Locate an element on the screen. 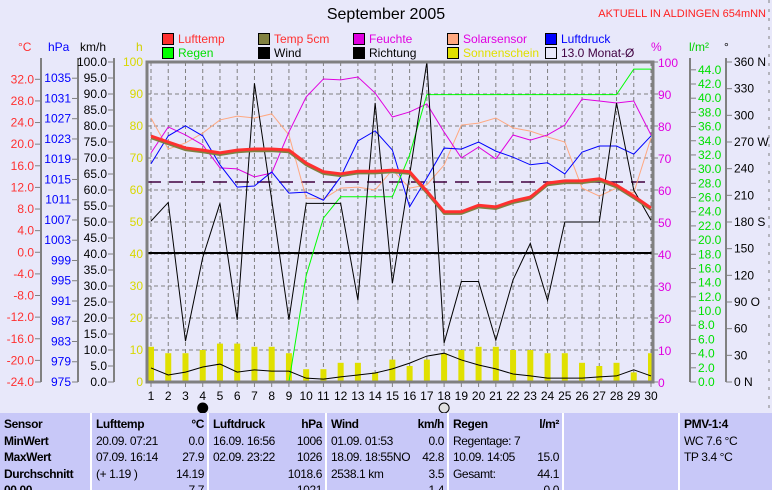  table-cell: MinWert is located at coordinates (26, 440).